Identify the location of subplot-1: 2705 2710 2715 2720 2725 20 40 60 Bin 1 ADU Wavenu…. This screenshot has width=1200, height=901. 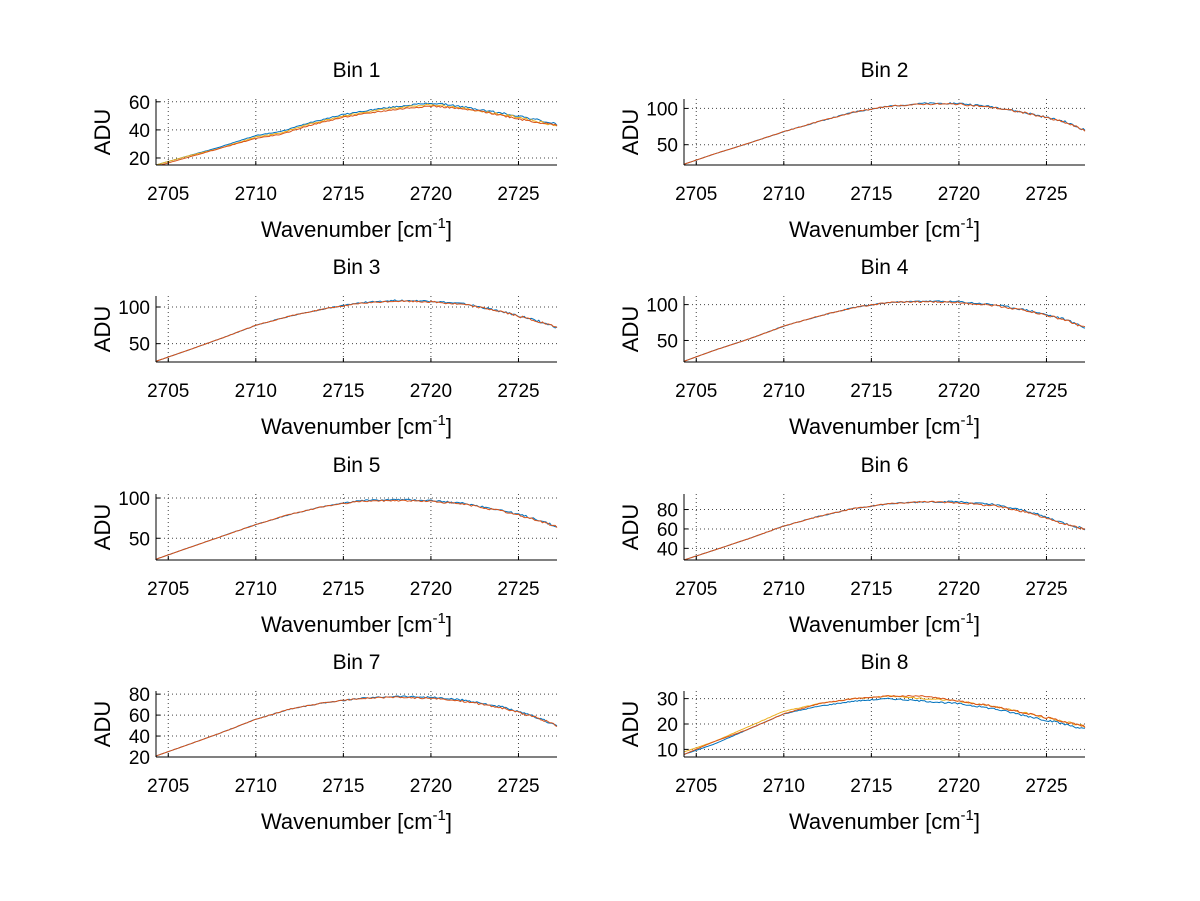
(324, 150).